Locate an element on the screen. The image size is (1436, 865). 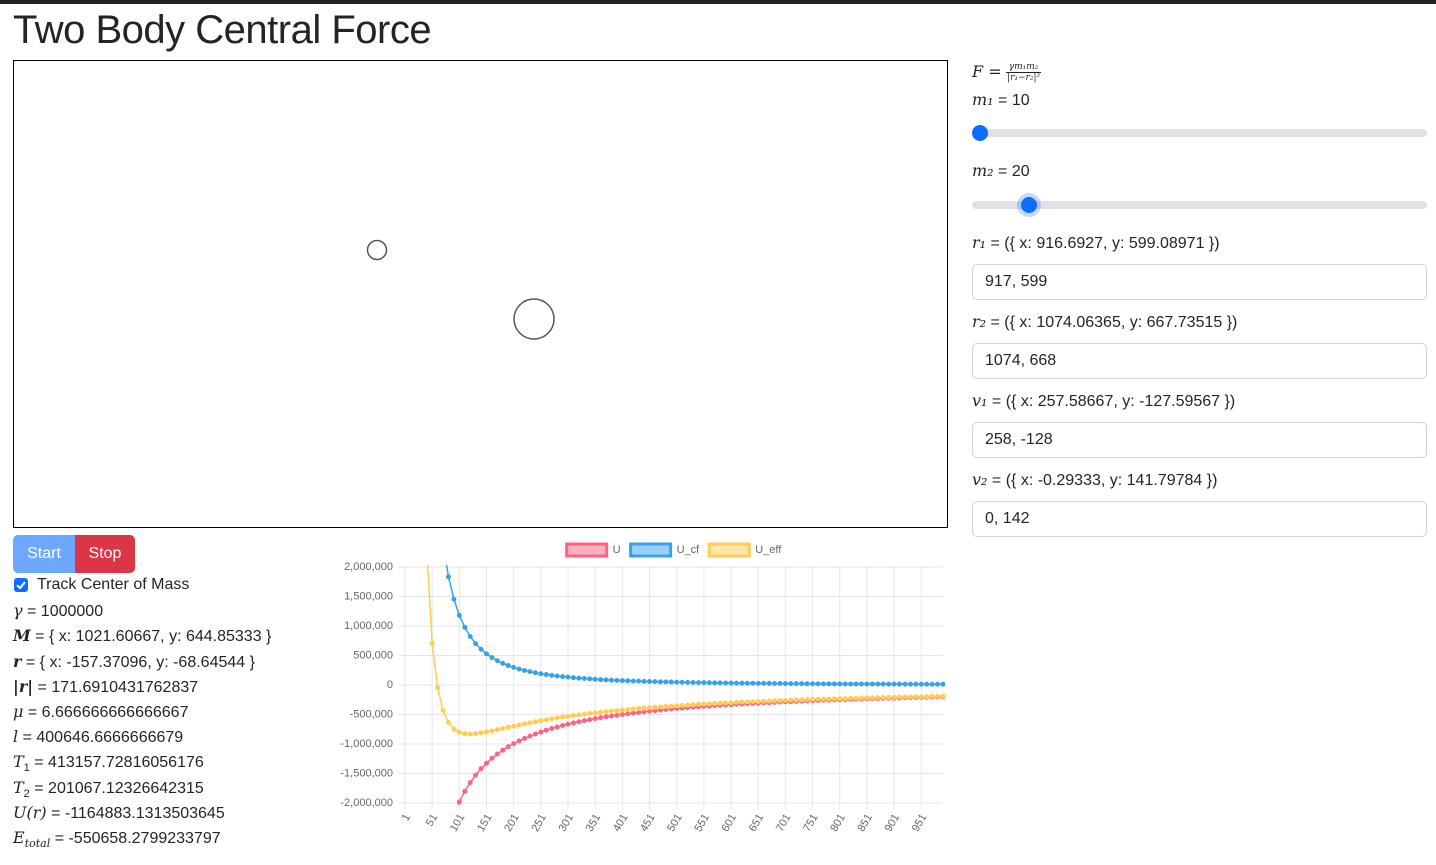
y-tick-label: -500,000 is located at coordinates (371, 714).